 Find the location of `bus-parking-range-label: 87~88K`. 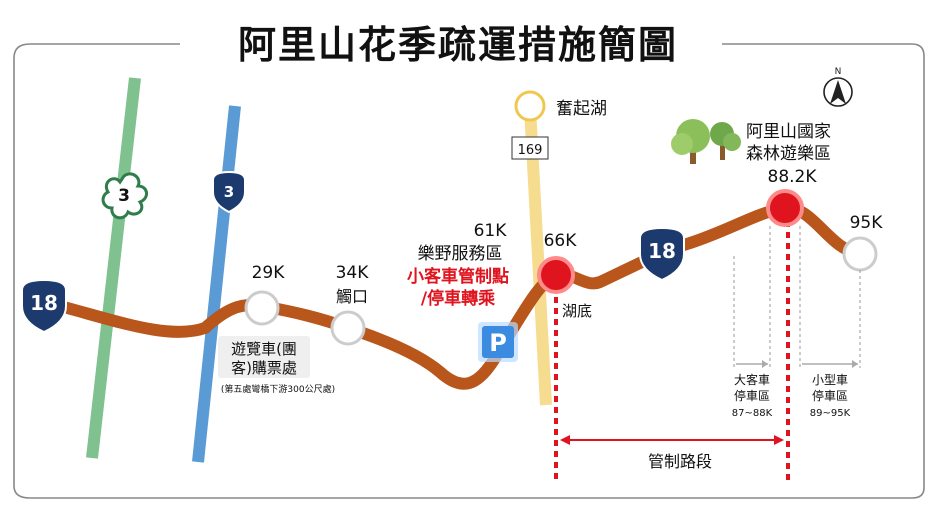

bus-parking-range-label: 87~88K is located at coordinates (752, 413).